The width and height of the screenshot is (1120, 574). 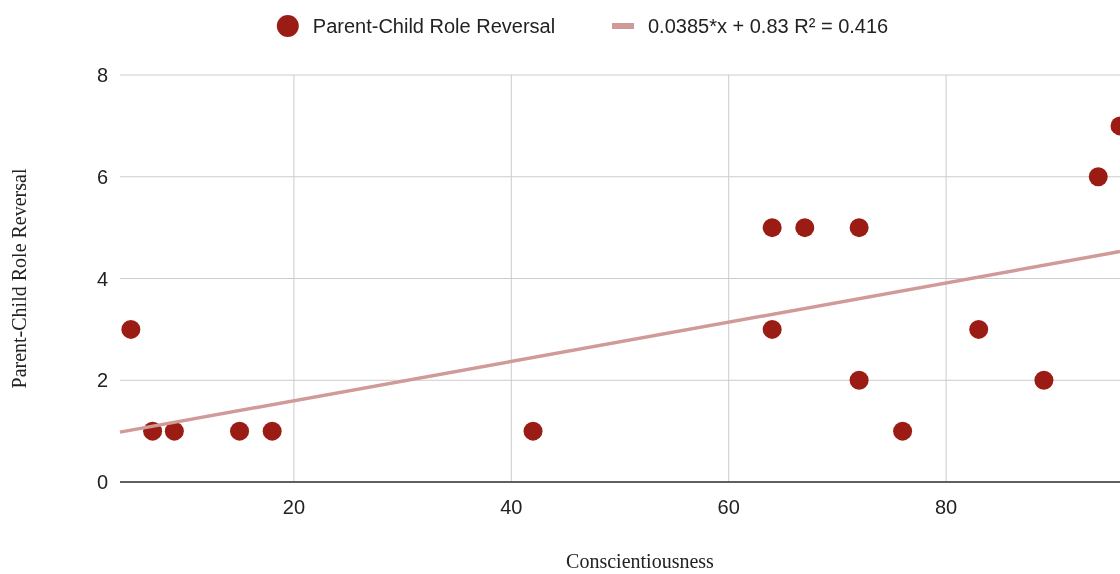 I want to click on y-tick-label: 6, so click(x=102, y=176).